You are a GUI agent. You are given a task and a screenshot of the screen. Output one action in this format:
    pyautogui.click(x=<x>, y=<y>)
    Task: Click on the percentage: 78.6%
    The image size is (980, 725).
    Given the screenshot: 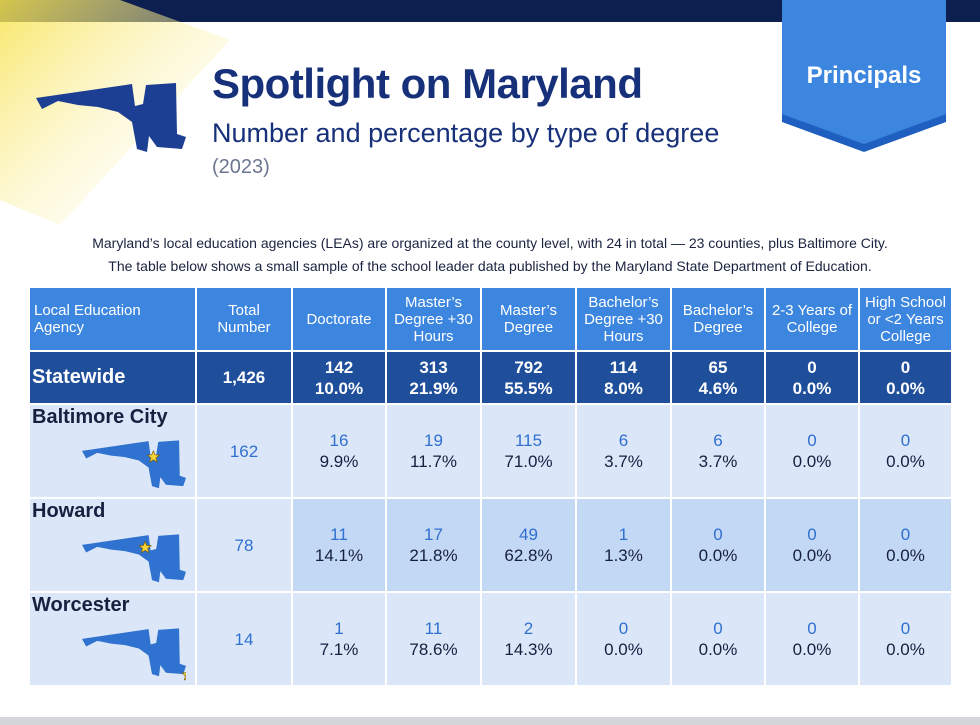 What is the action you would take?
    pyautogui.click(x=433, y=649)
    